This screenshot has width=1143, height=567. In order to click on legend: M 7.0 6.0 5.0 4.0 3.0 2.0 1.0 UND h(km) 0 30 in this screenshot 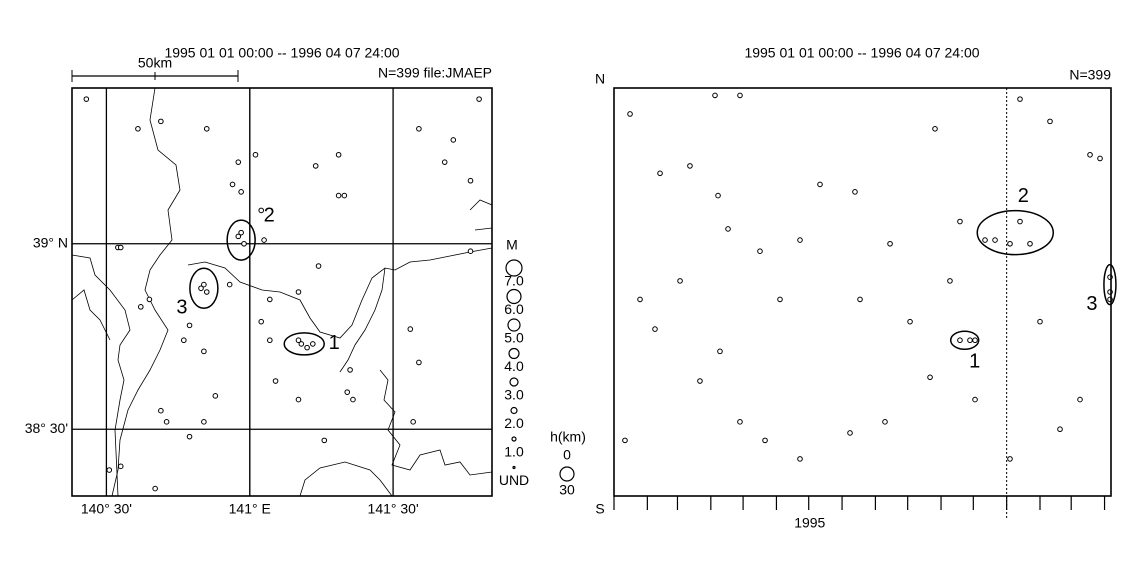, I will do `click(542, 367)`.